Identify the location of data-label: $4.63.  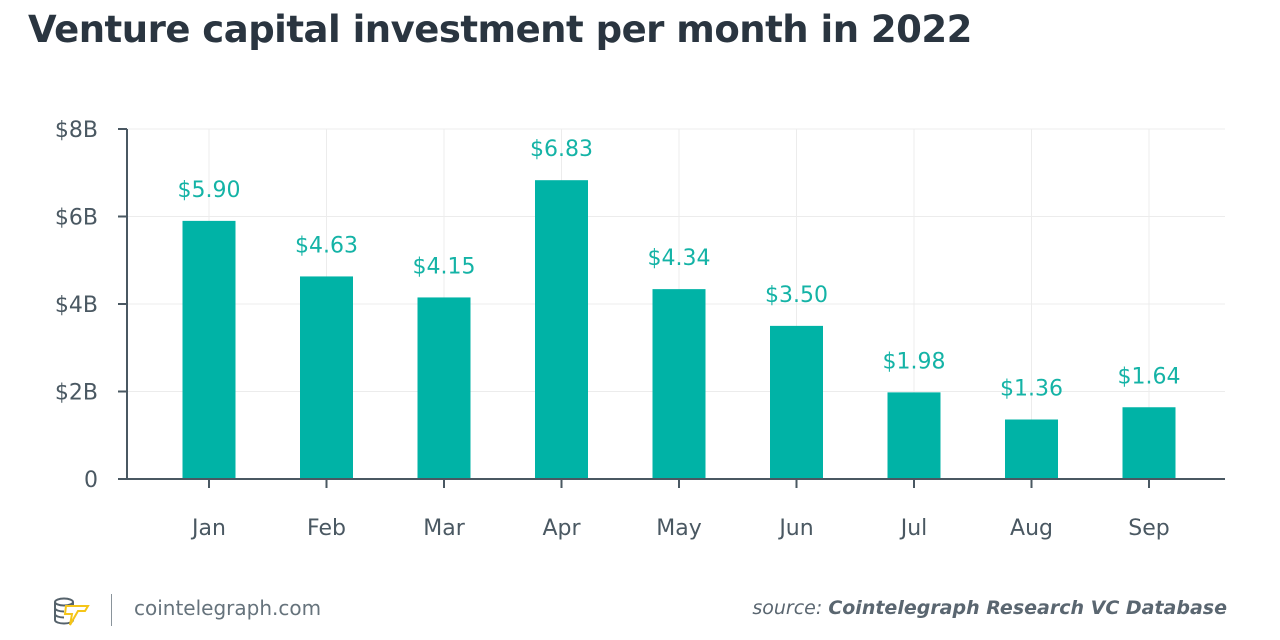
(326, 245).